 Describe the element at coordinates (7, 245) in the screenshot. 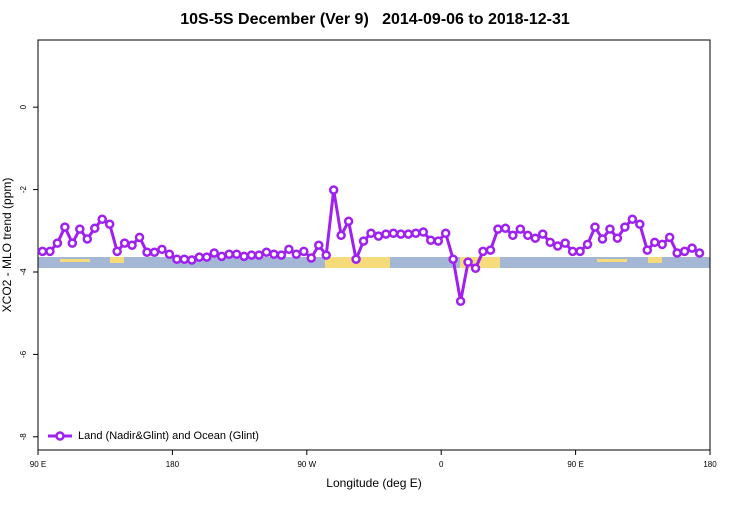

I see `y-axis-title: XCO2 - MLO trend (ppm)` at that location.